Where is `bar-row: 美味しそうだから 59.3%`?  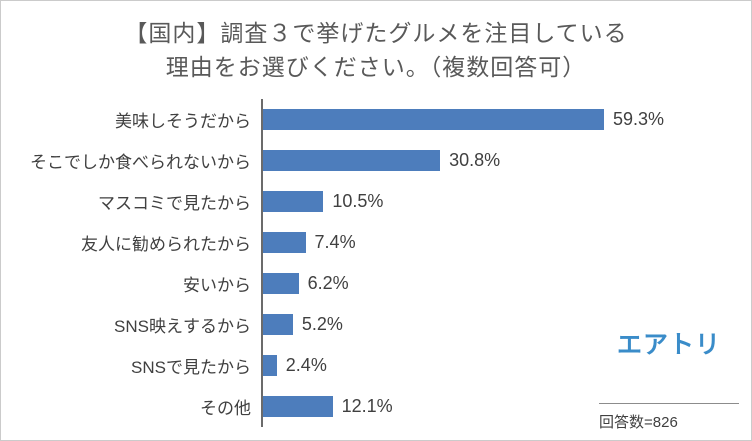
bar-row: 美味しそうだから 59.3% is located at coordinates (376, 119).